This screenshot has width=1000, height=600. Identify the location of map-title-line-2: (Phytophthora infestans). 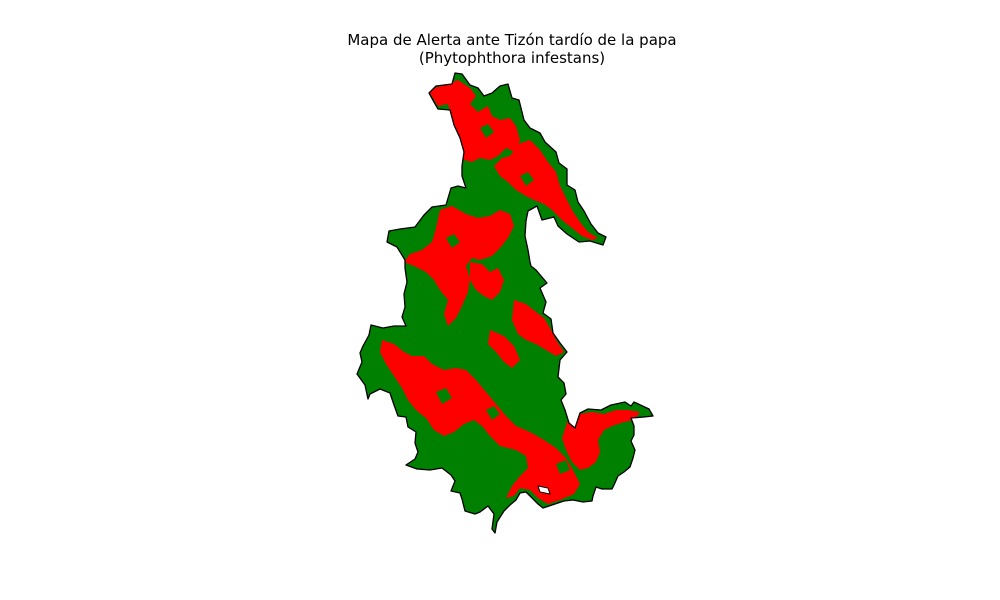
(512, 58).